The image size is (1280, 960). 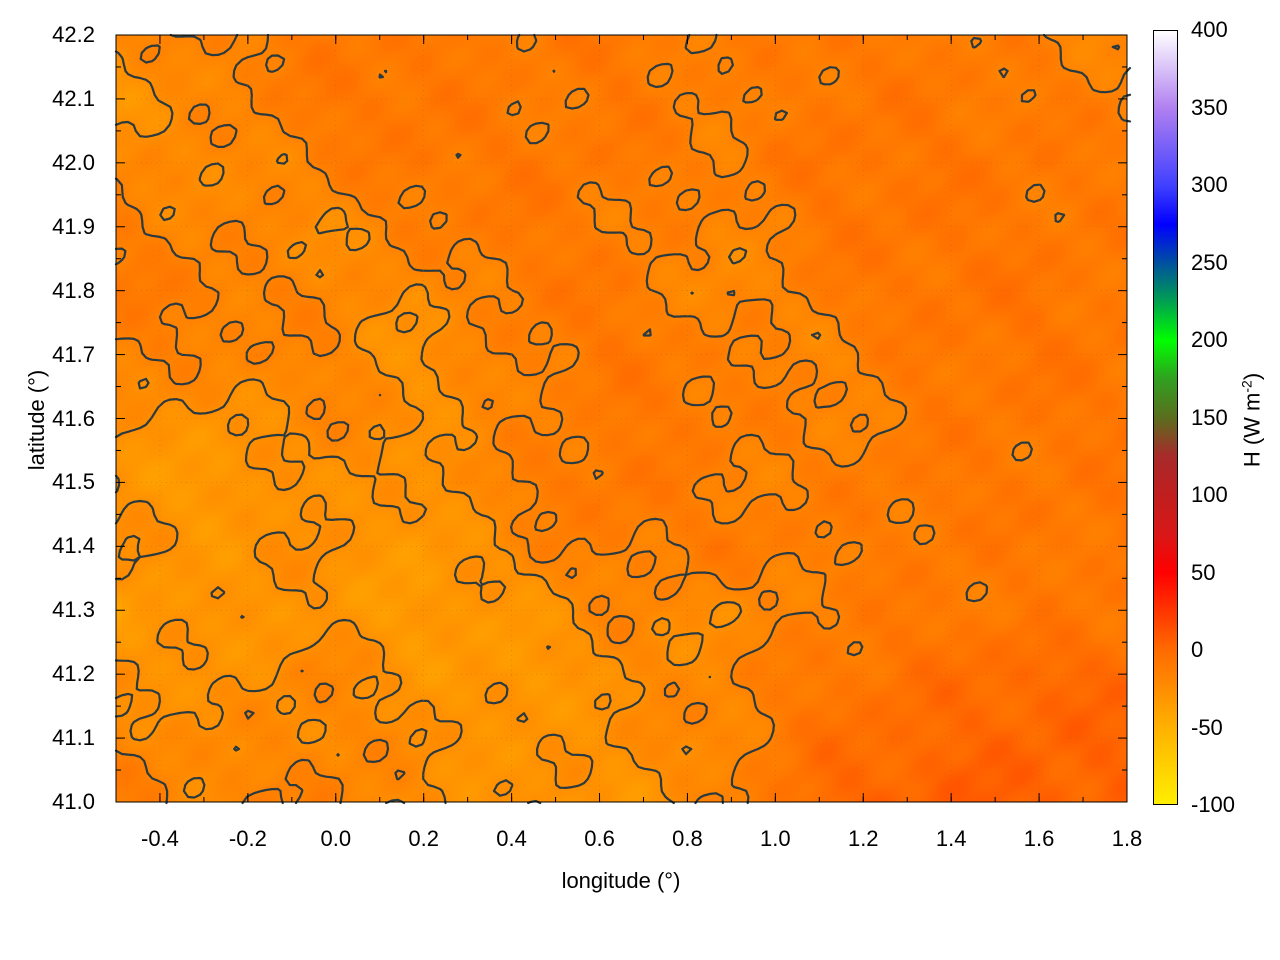 What do you see at coordinates (1246, 386) in the screenshot?
I see `colorbar-label-sup: -2` at bounding box center [1246, 386].